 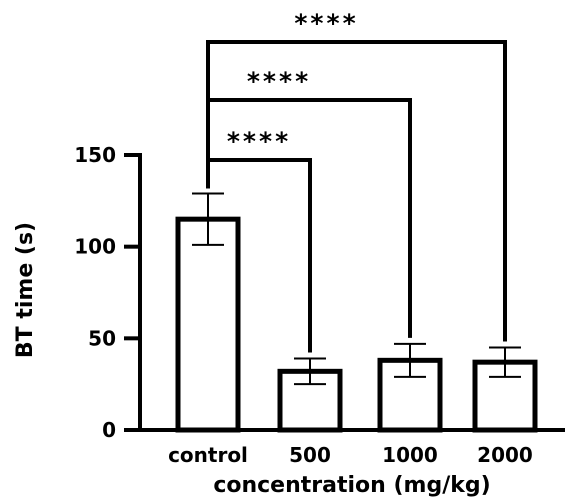 What do you see at coordinates (95, 247) in the screenshot?
I see `y-tick-label: 100` at bounding box center [95, 247].